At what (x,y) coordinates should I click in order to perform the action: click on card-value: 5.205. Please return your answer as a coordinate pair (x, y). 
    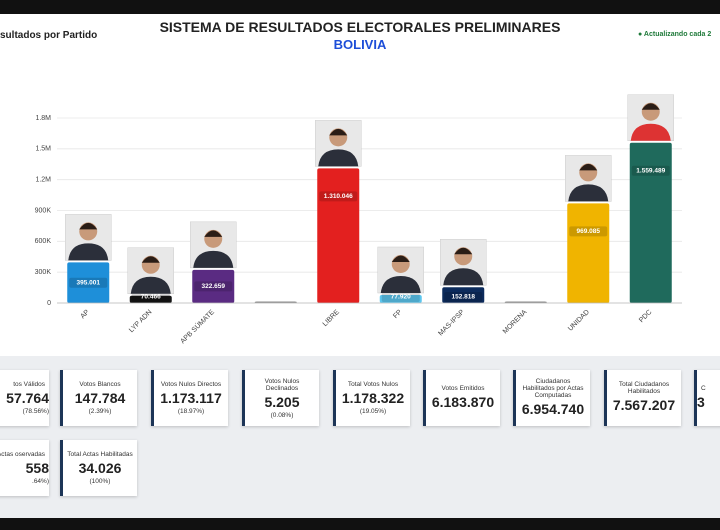
    Looking at the image, I should click on (282, 401).